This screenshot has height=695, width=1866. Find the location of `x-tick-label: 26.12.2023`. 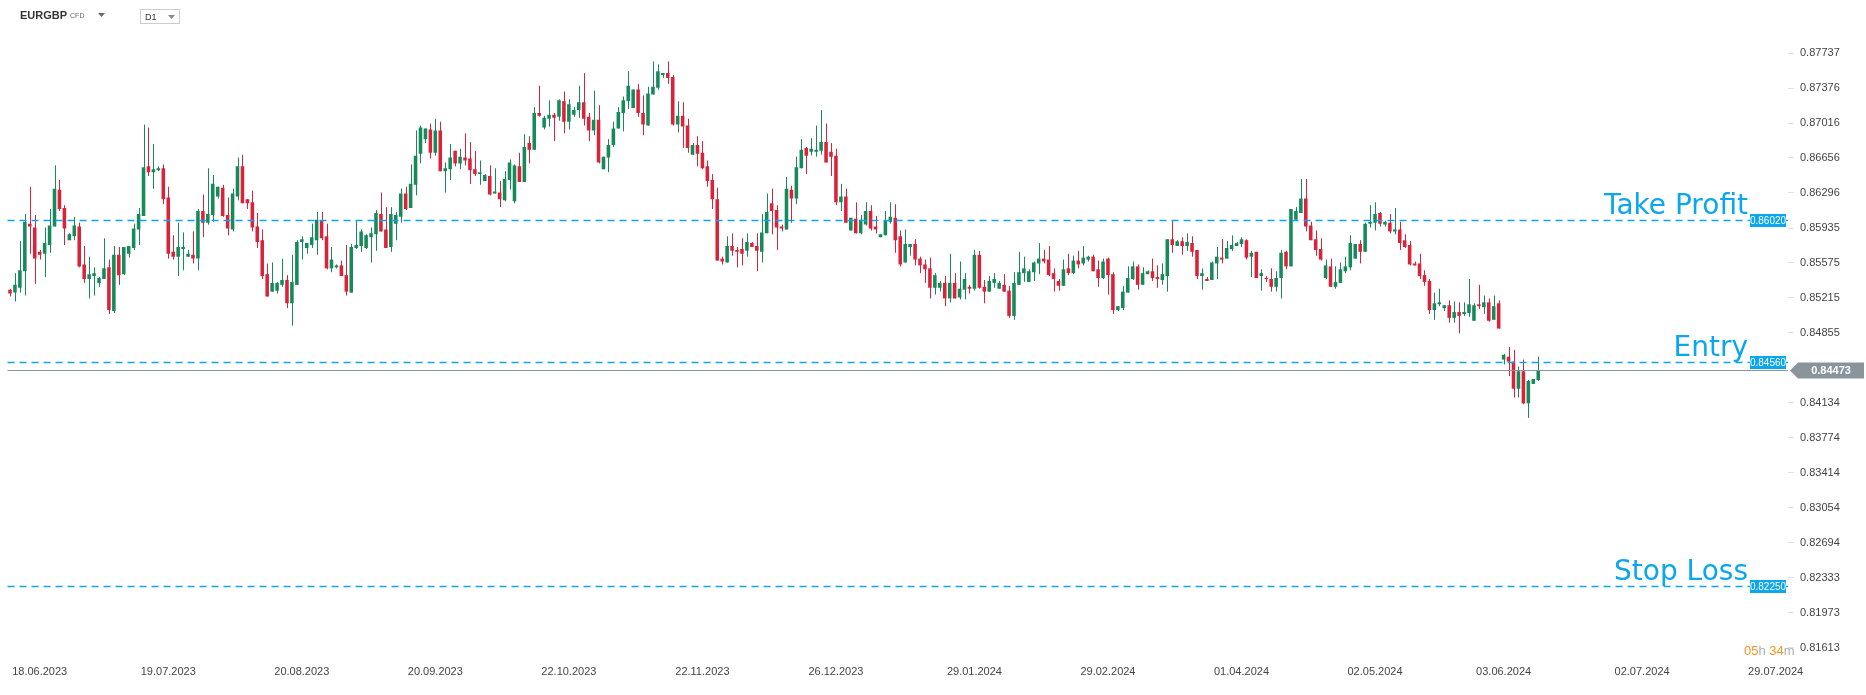

x-tick-label: 26.12.2023 is located at coordinates (836, 671).